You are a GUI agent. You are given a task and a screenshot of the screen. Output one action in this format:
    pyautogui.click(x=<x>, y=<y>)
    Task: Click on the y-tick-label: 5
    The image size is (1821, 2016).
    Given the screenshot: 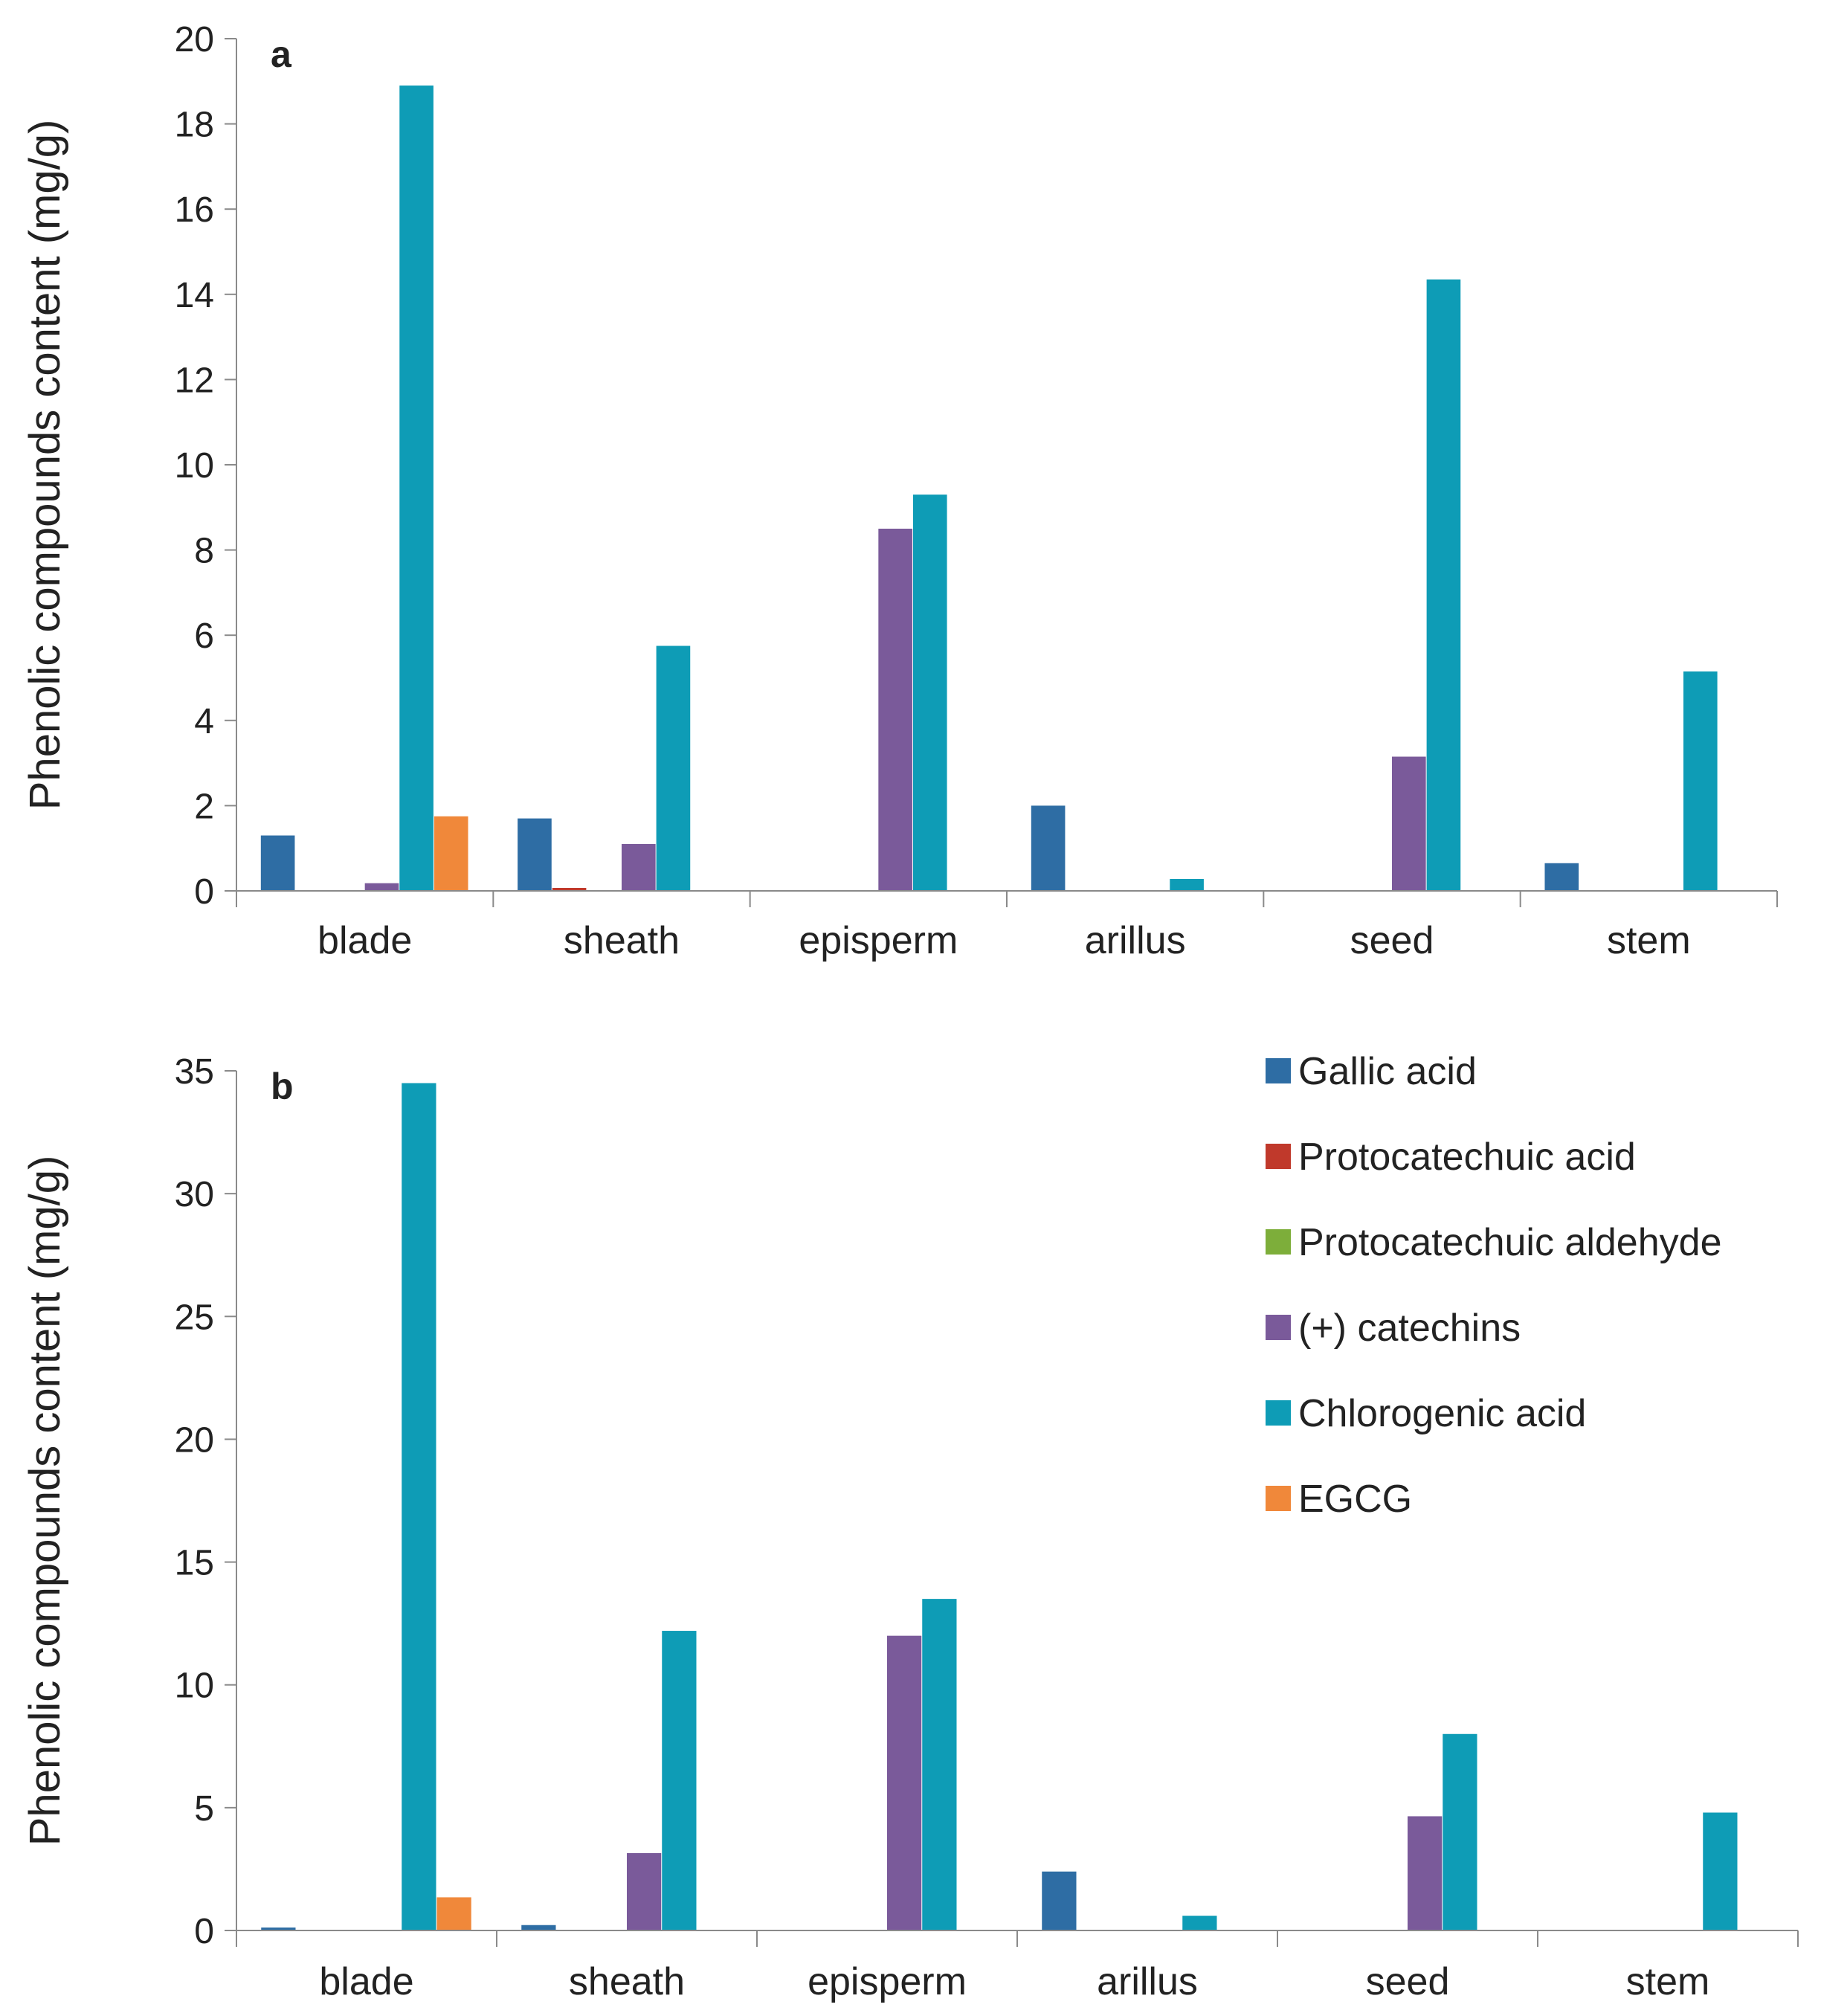 What is the action you would take?
    pyautogui.click(x=204, y=1809)
    